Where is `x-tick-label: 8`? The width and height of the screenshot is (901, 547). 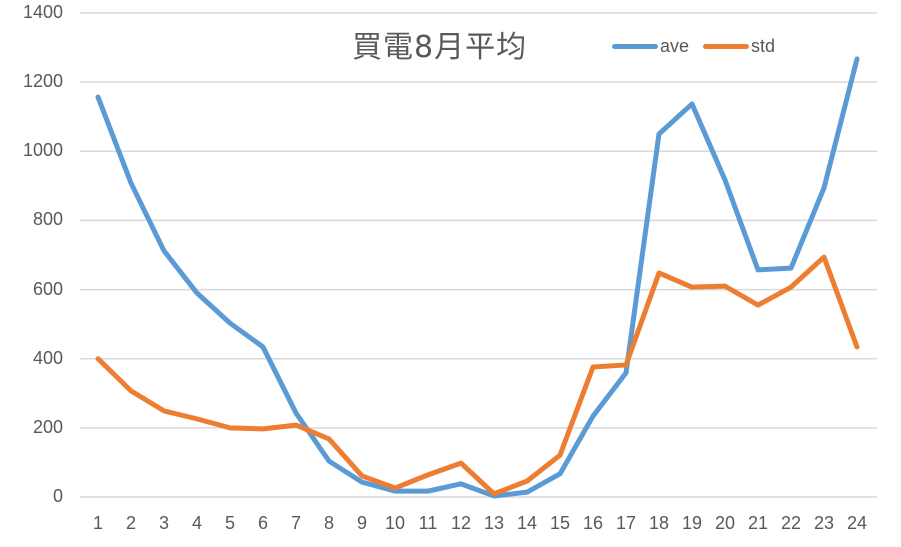
x-tick-label: 8 is located at coordinates (328, 523).